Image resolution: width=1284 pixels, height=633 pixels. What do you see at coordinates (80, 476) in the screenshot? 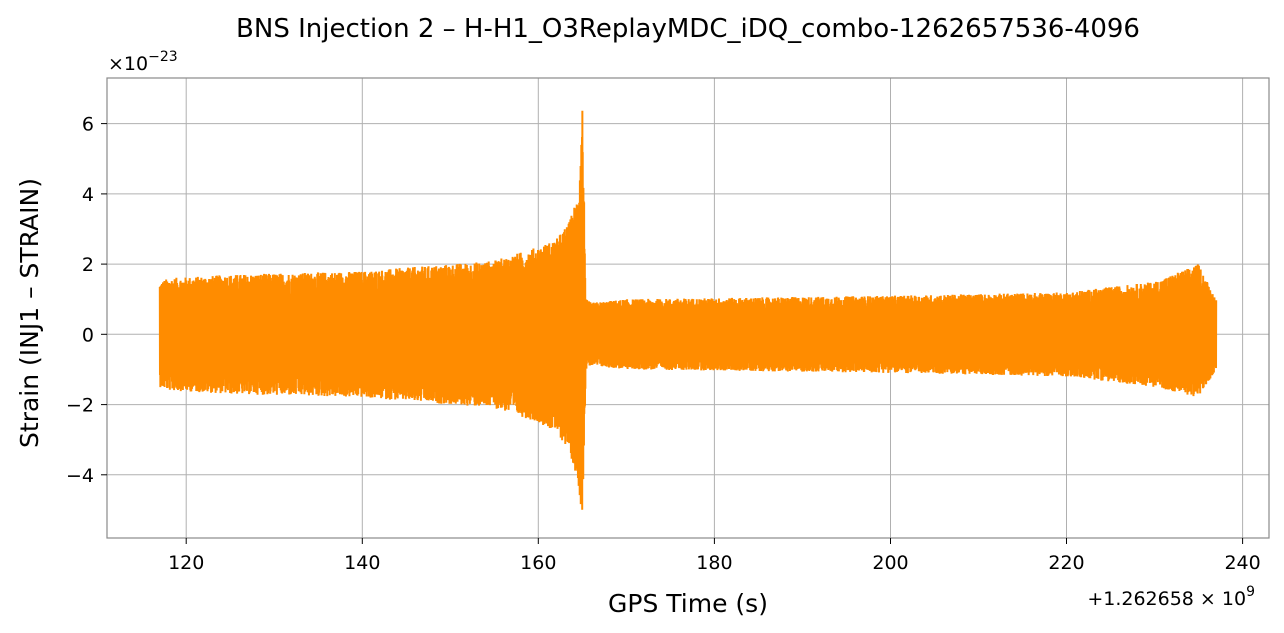
I see `y-tick-label: −4` at bounding box center [80, 476].